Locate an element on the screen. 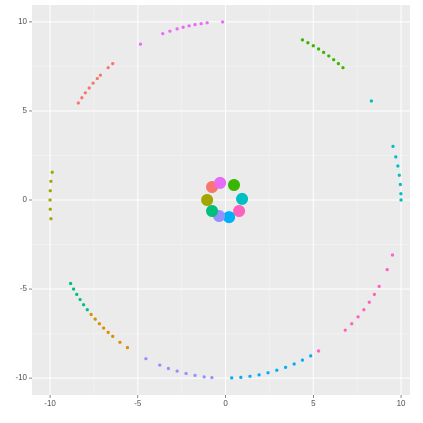 The width and height of the screenshot is (423, 423). x-tick-label: 10 is located at coordinates (401, 403).